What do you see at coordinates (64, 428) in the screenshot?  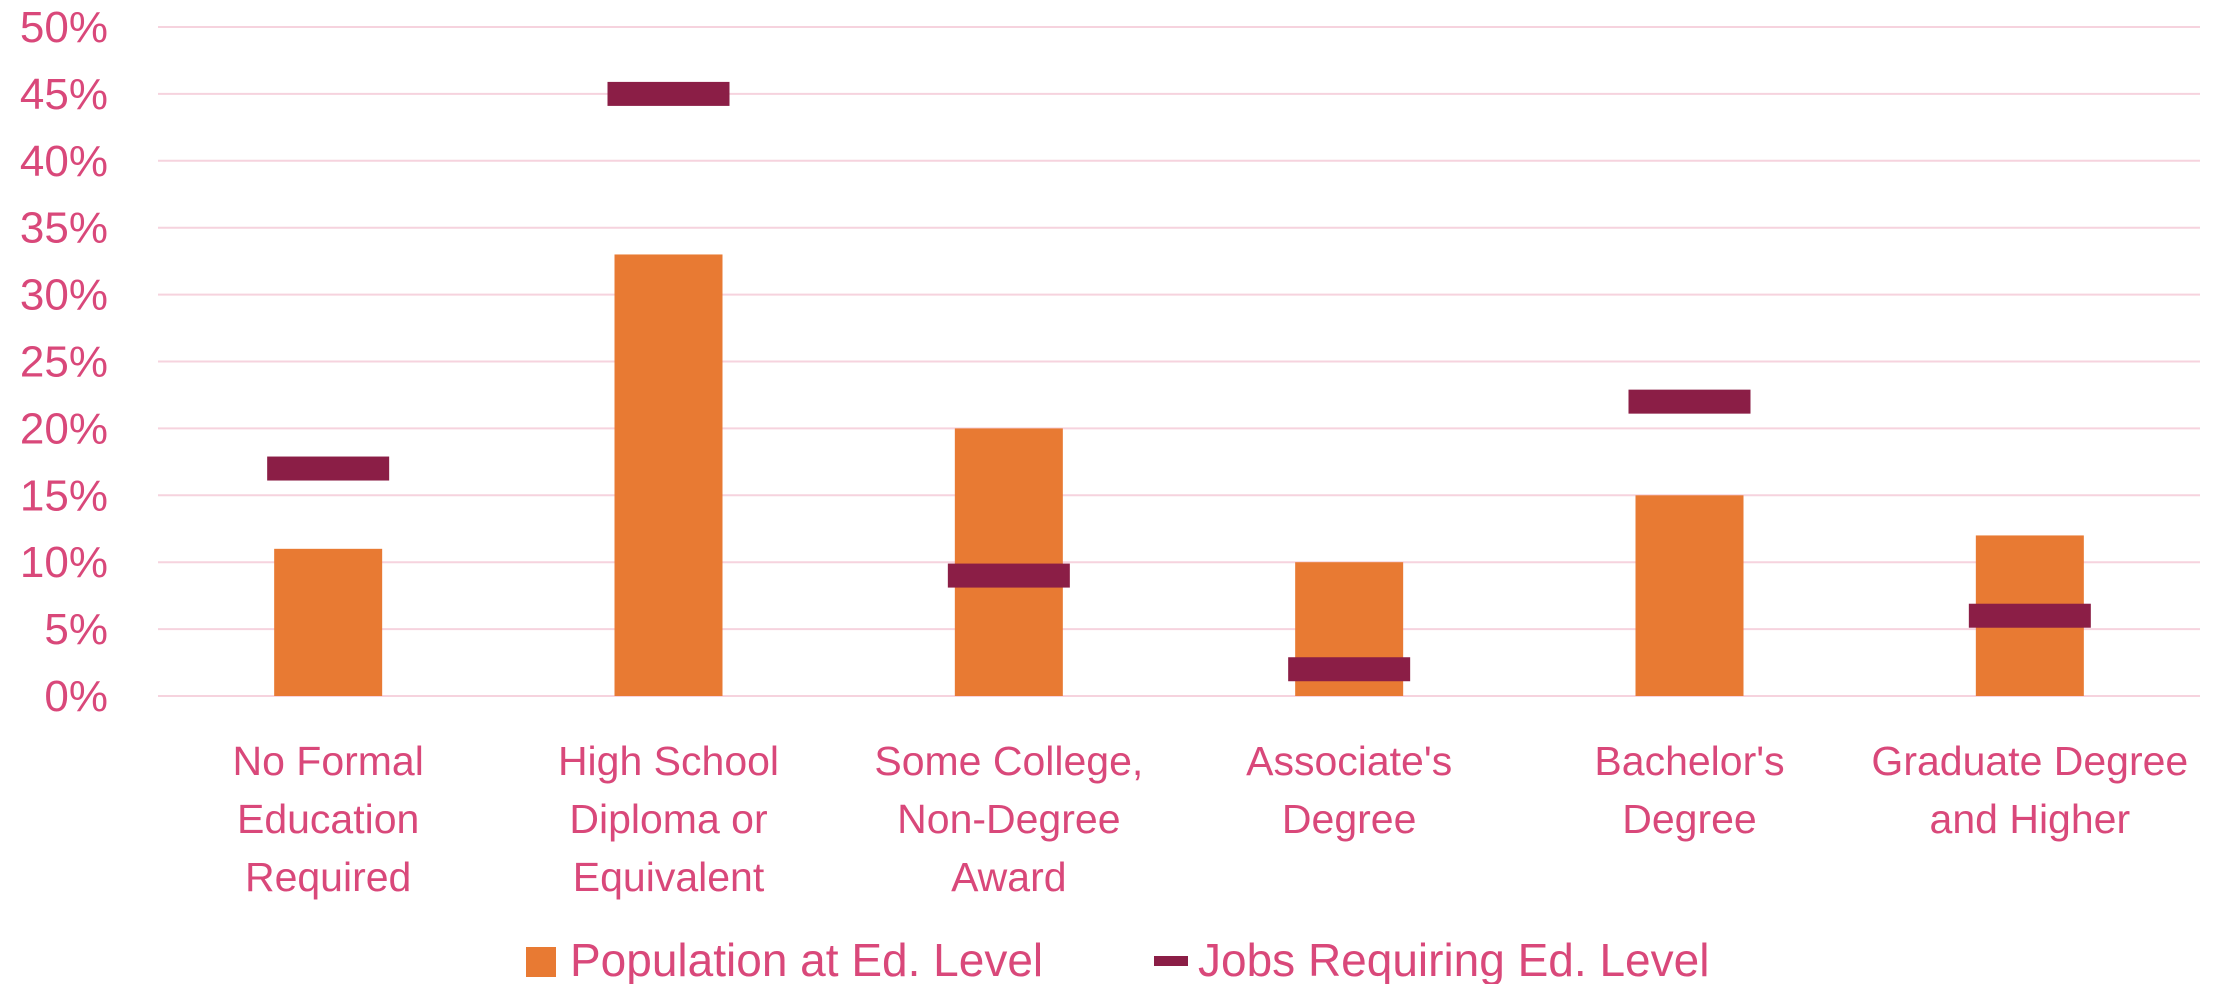 I see `y-tick-label: 20%` at bounding box center [64, 428].